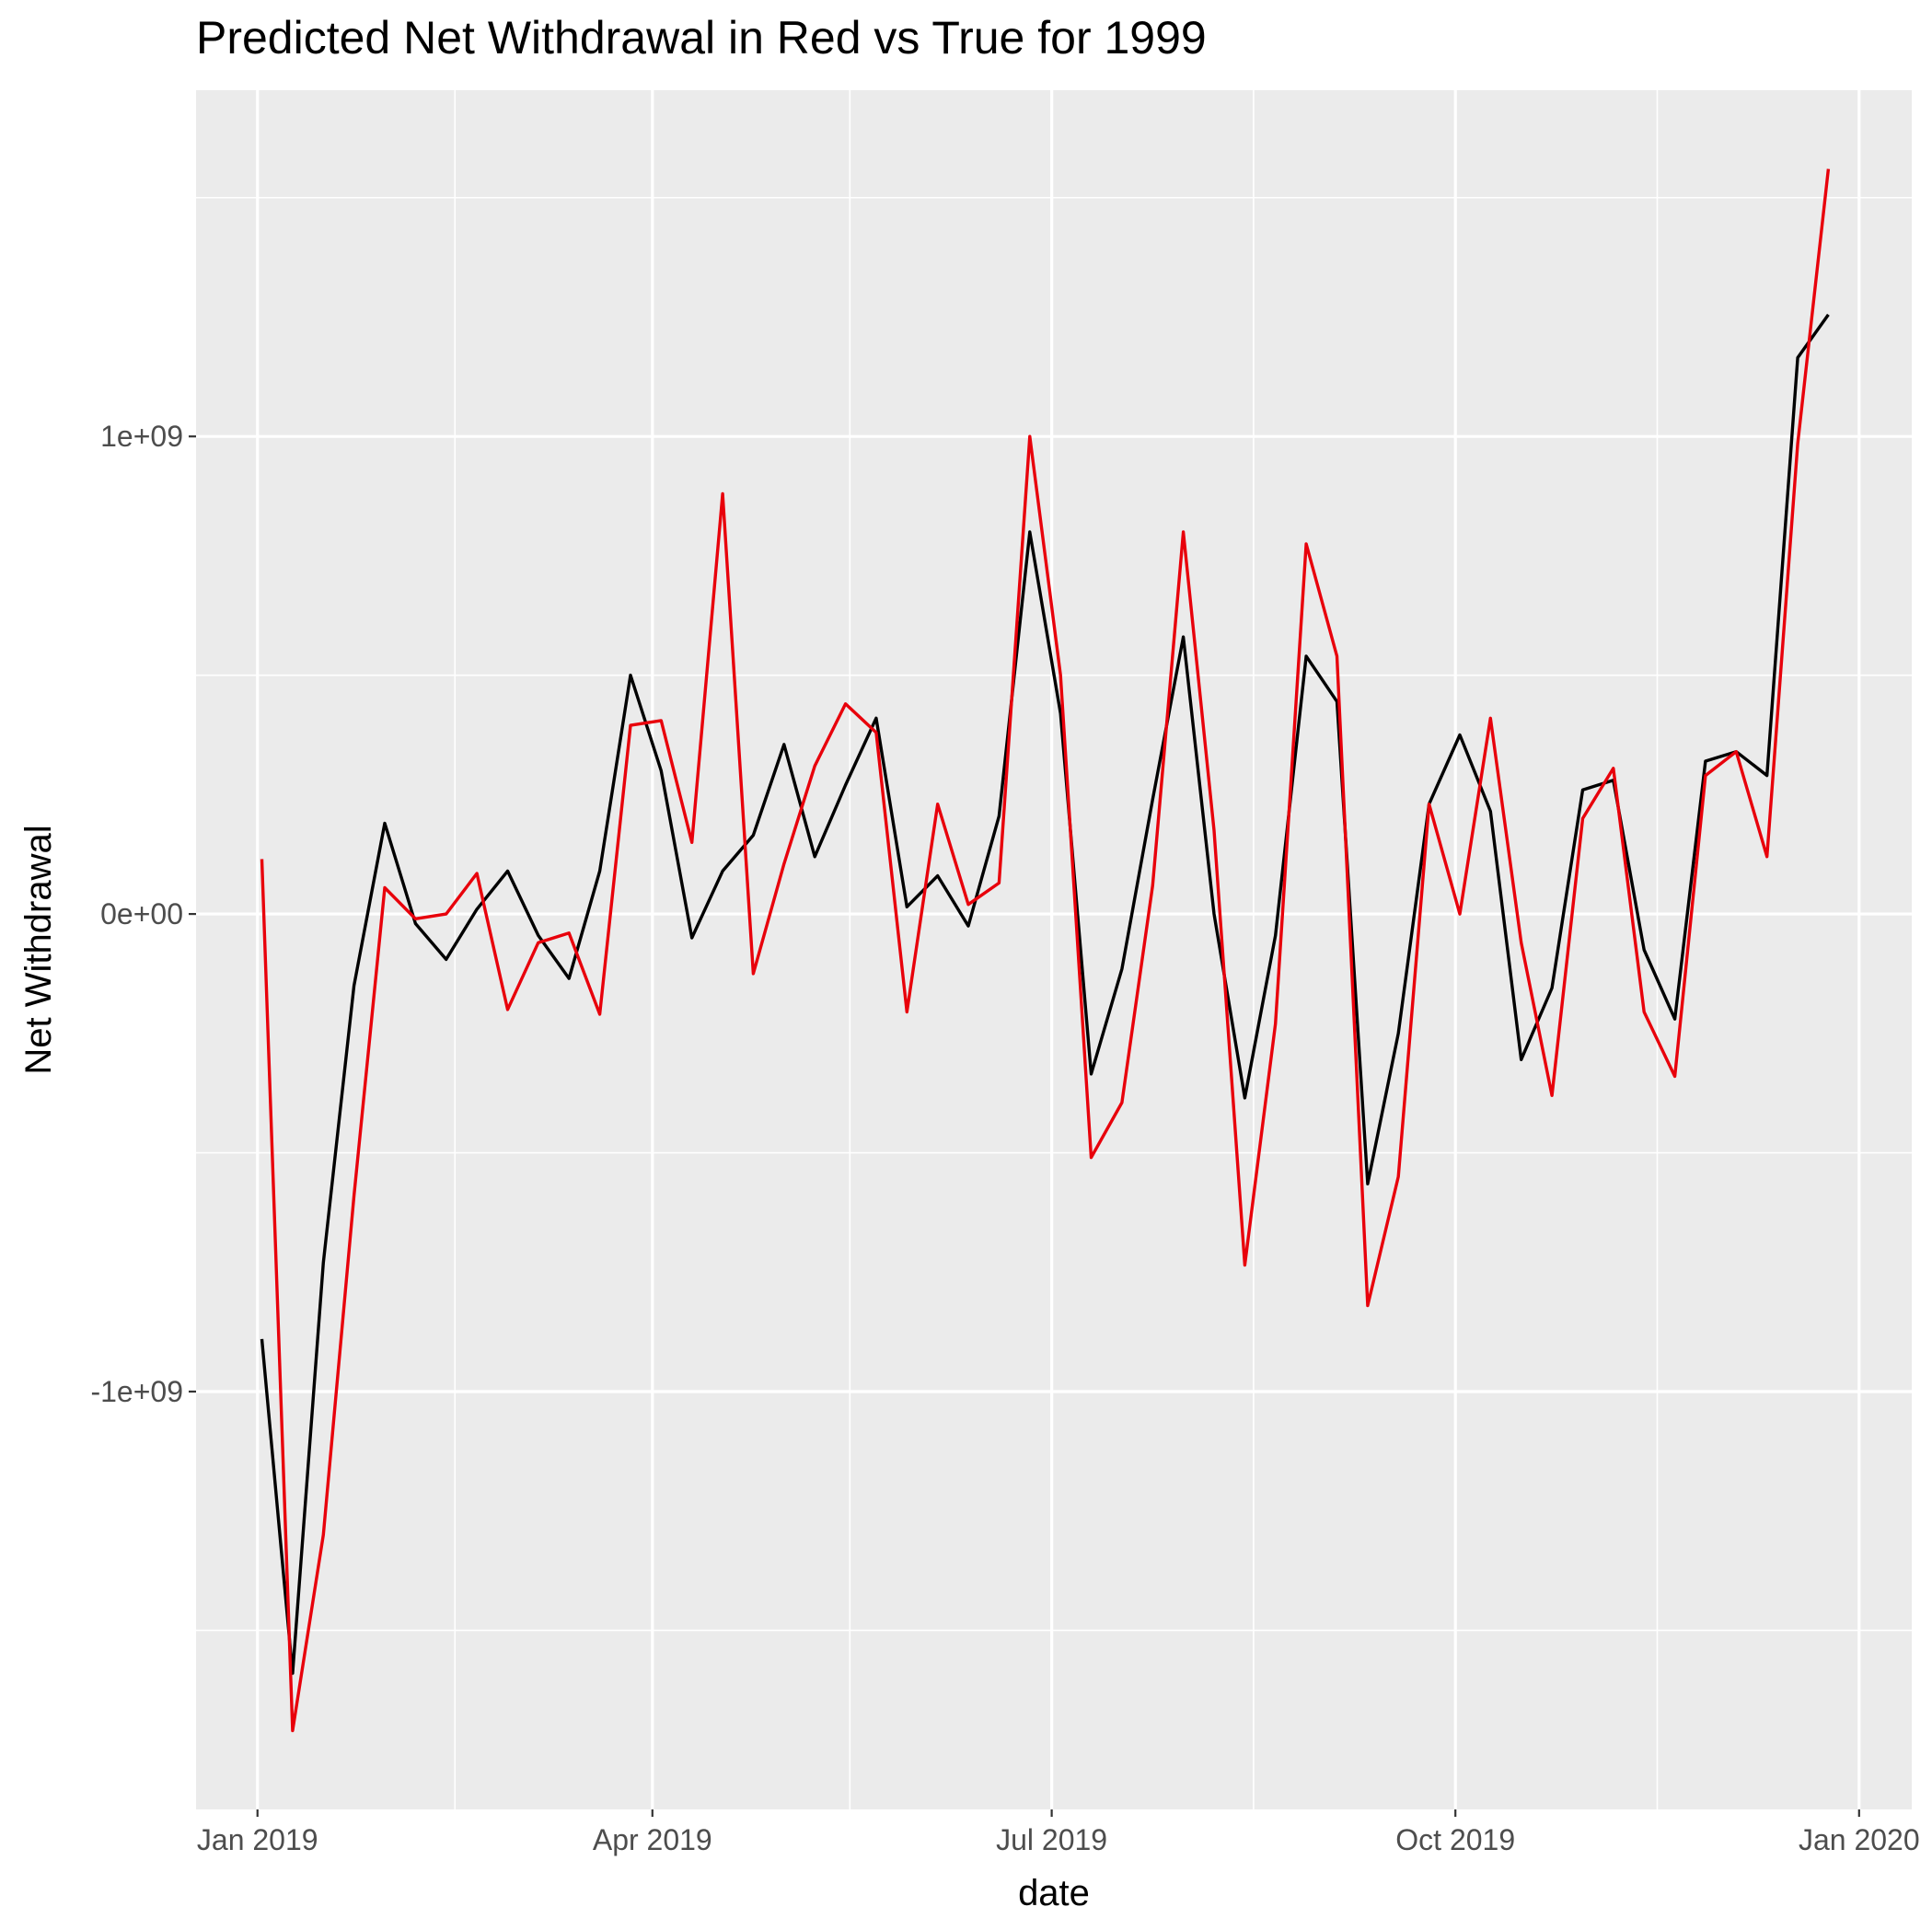 Image resolution: width=1932 pixels, height=1930 pixels. What do you see at coordinates (1455, 1839) in the screenshot?
I see `x-tick-label: Oct 2019` at bounding box center [1455, 1839].